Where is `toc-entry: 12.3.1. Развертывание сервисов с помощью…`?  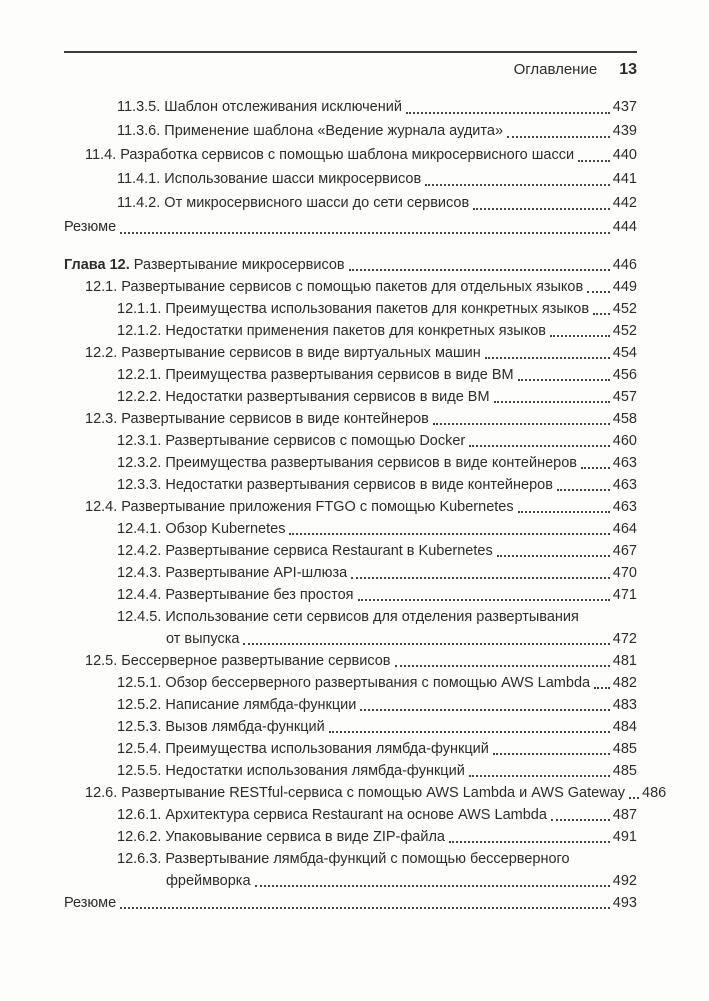
toc-entry: 12.3.1. Развертывание сервисов с помощью… is located at coordinates (350, 441).